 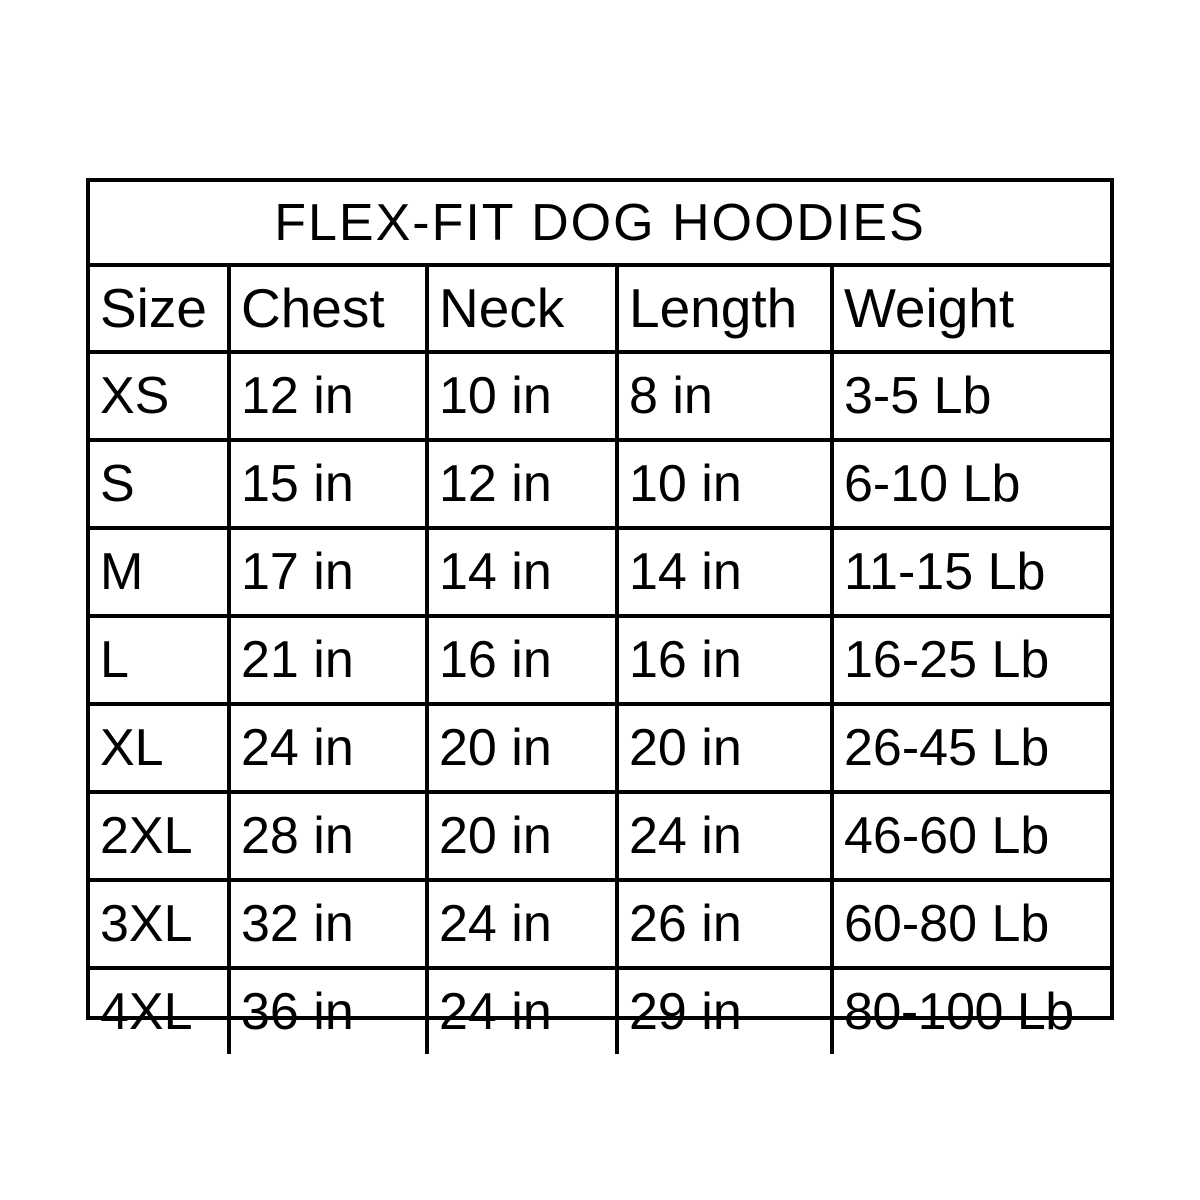 What do you see at coordinates (160, 485) in the screenshot?
I see `cell-size: S` at bounding box center [160, 485].